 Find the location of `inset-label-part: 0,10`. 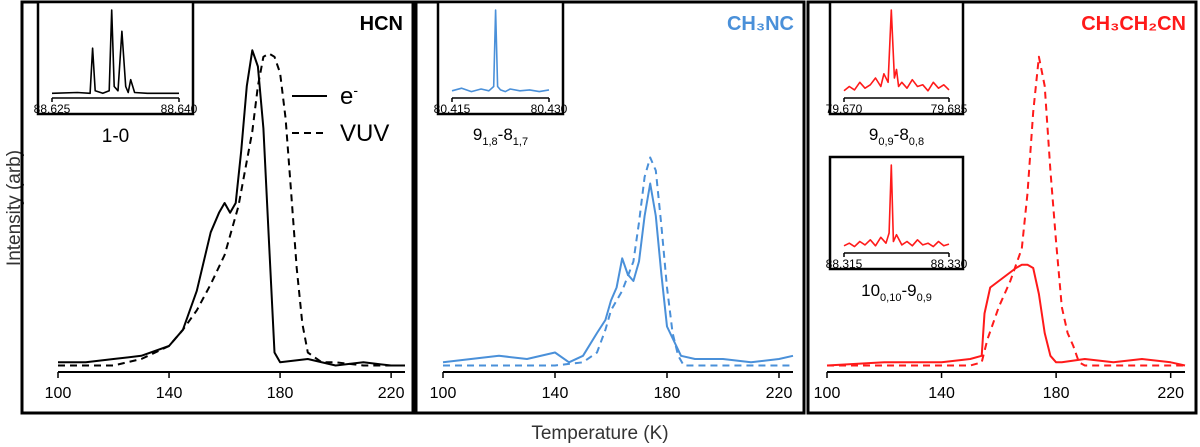

inset-label-part: 0,10 is located at coordinates (890, 298).